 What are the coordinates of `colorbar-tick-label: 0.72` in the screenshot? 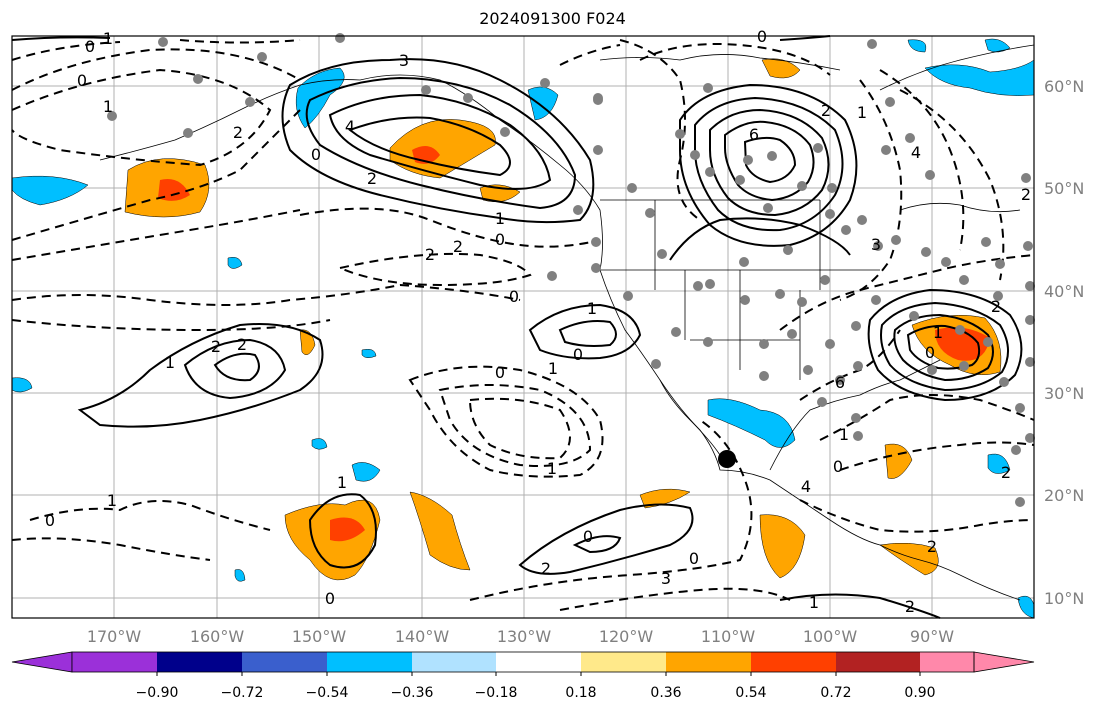 It's located at (835, 693).